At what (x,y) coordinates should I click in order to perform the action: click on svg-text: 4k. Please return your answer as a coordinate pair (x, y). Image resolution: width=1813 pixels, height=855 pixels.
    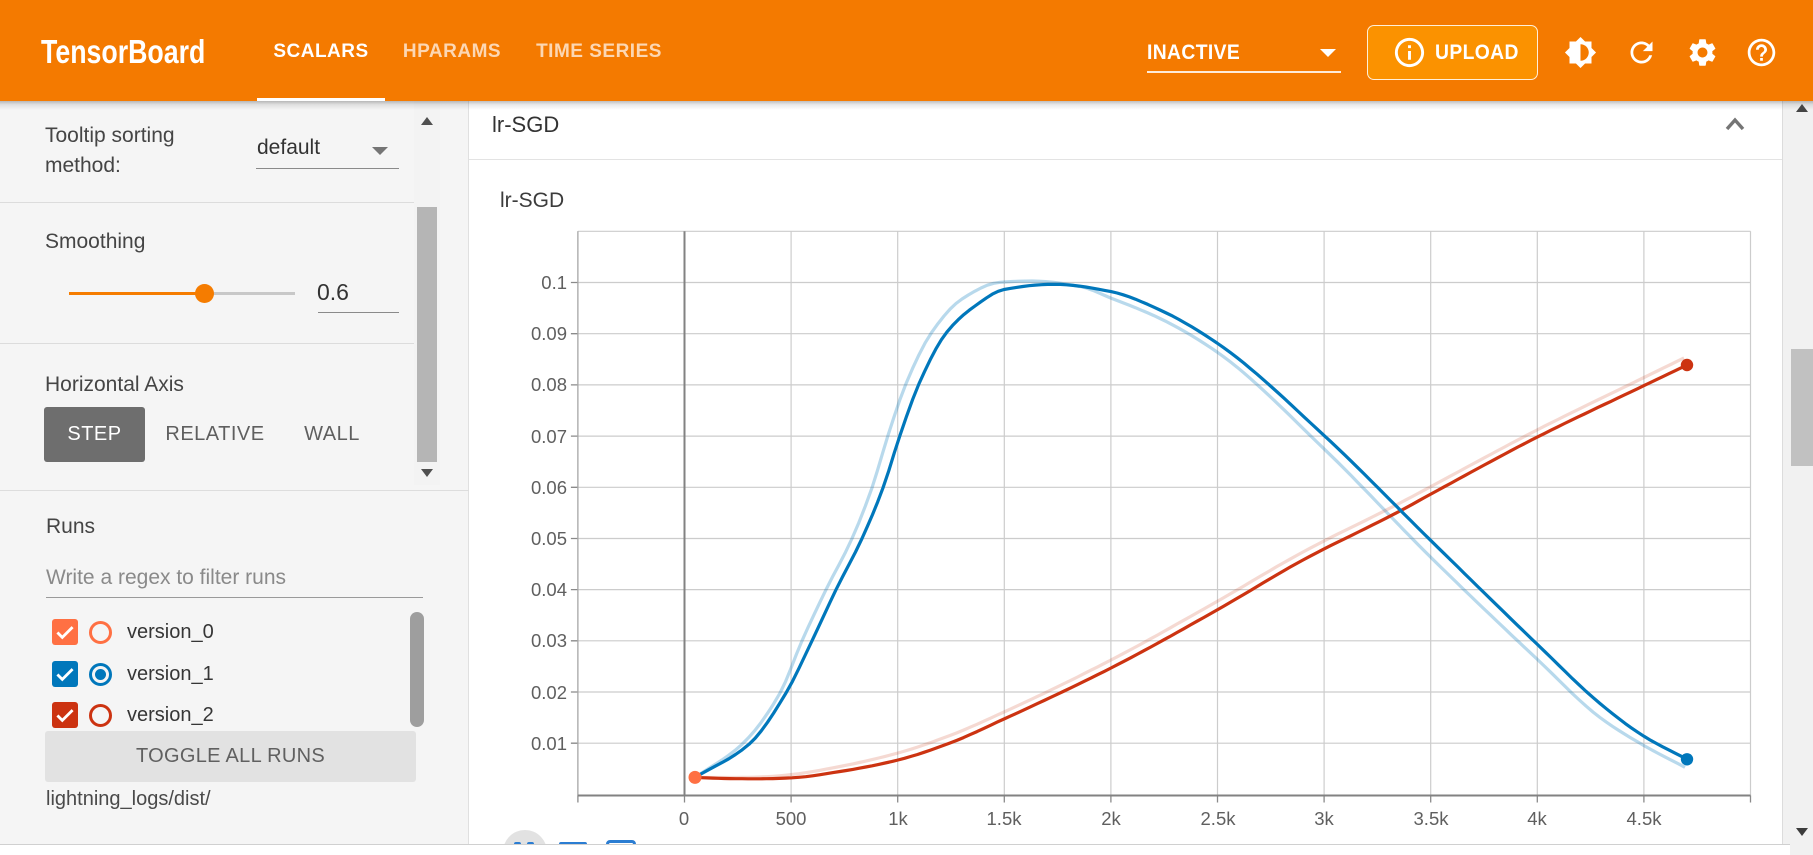
    Looking at the image, I should click on (1537, 818).